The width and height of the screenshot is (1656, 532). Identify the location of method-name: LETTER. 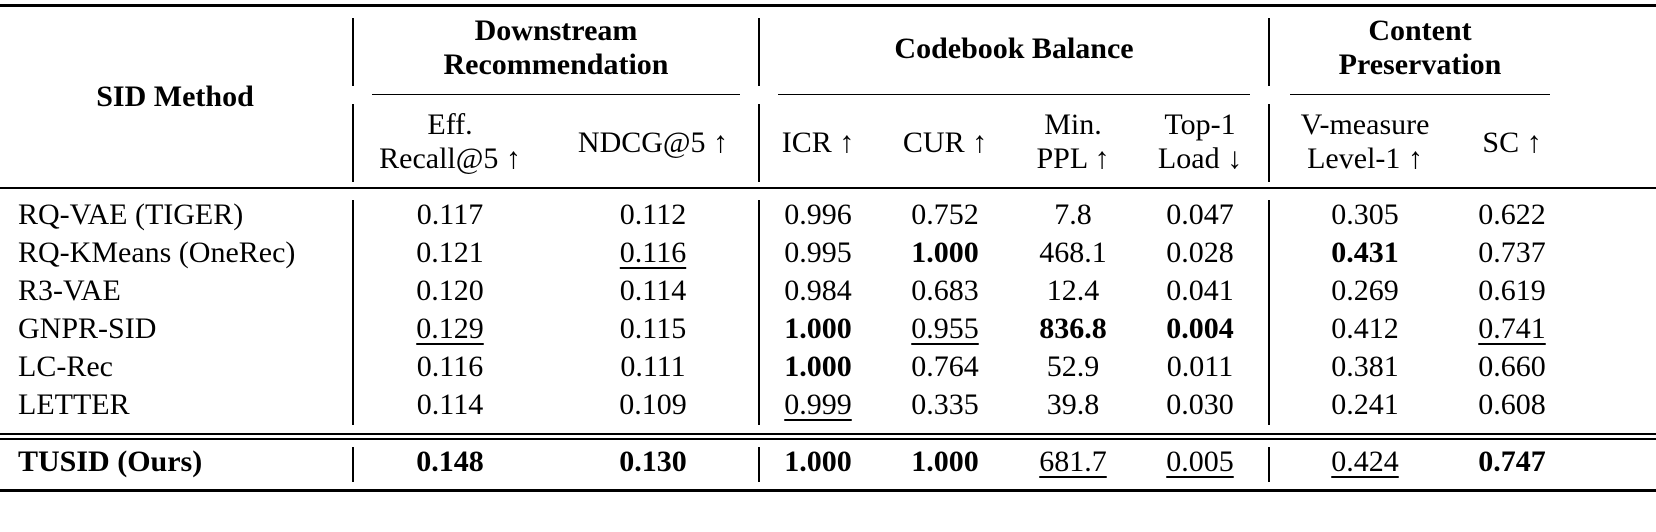
(74, 404).